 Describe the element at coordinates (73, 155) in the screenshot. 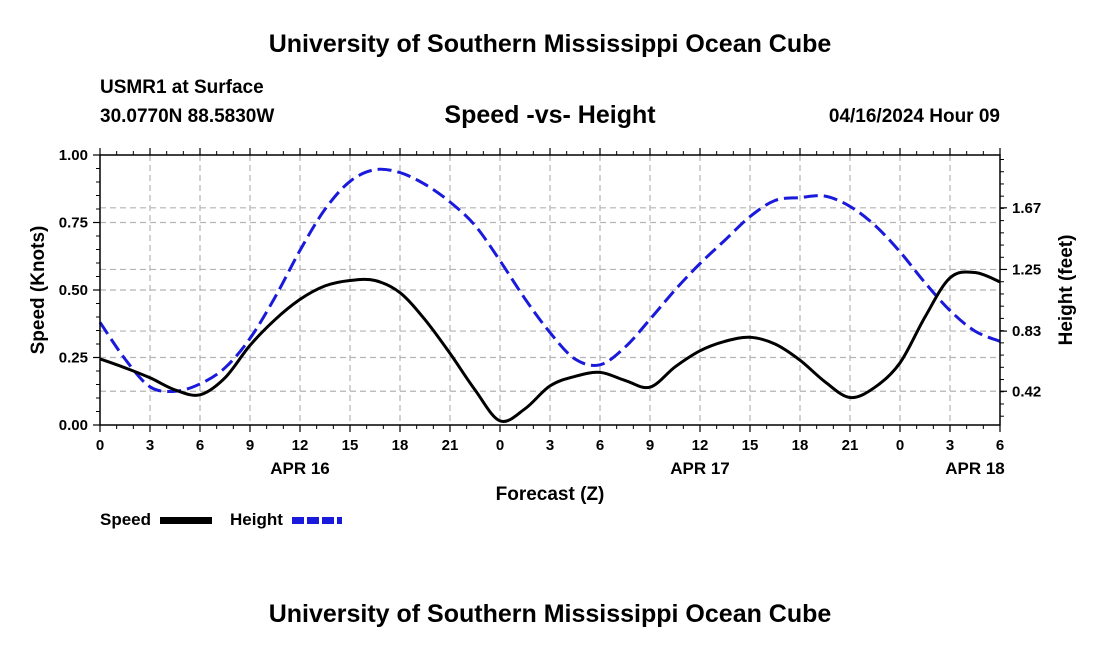

I see `y-left-tick-label: 1.00` at that location.